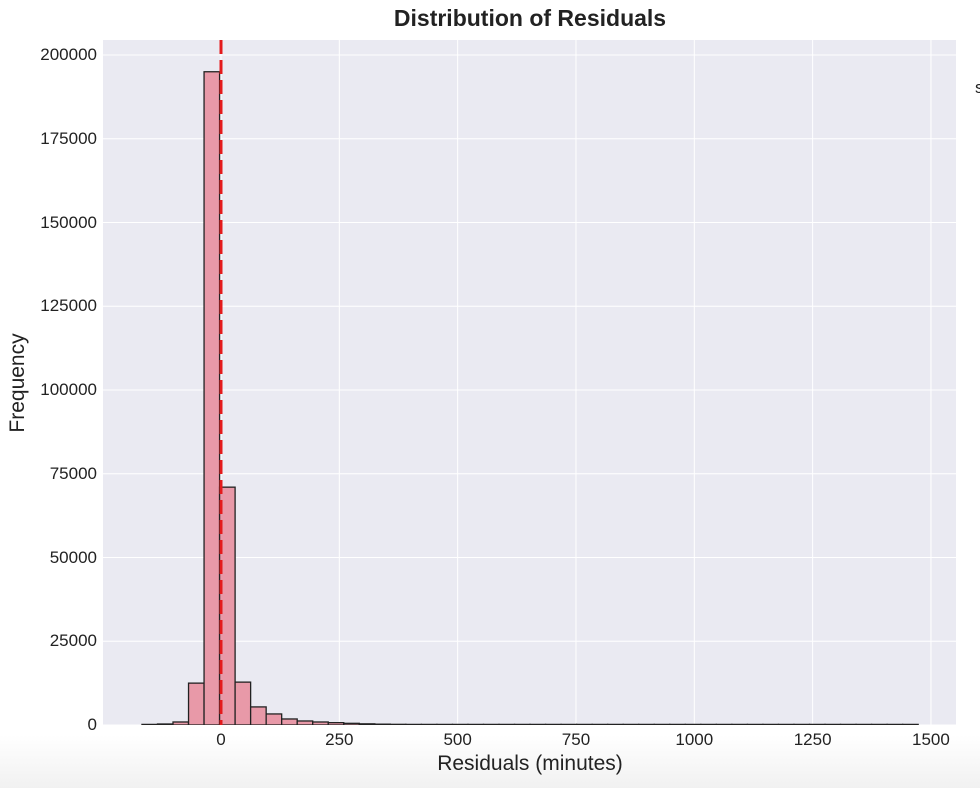 The width and height of the screenshot is (980, 788). I want to click on x-tick-label: 1000, so click(694, 739).